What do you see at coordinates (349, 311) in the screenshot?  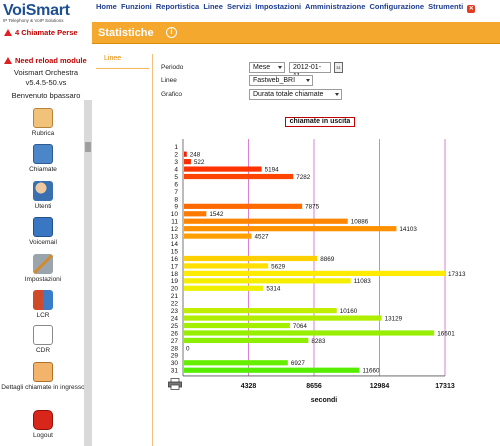 I see `data-label: 10160` at bounding box center [349, 311].